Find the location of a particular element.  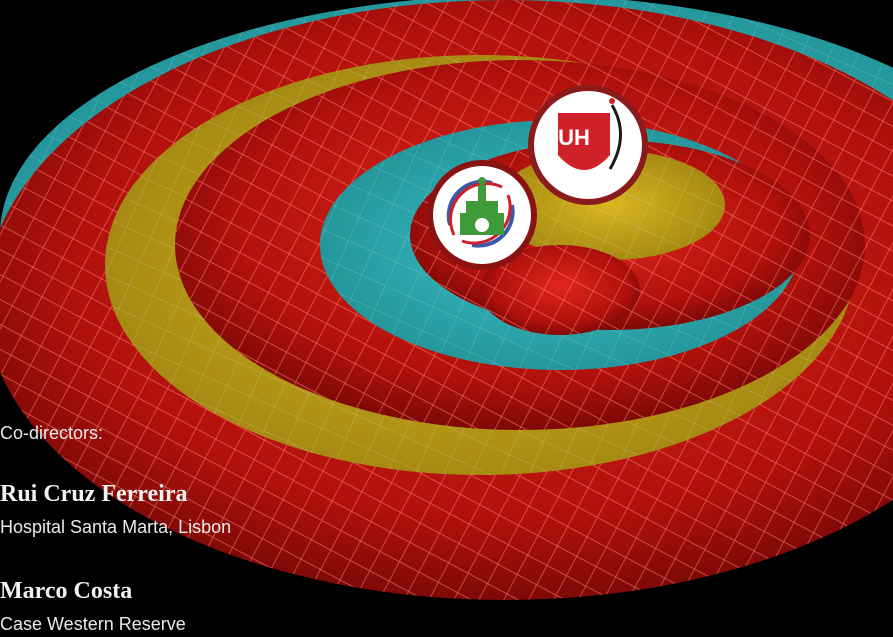

uh-logo-text: UH is located at coordinates (574, 137).